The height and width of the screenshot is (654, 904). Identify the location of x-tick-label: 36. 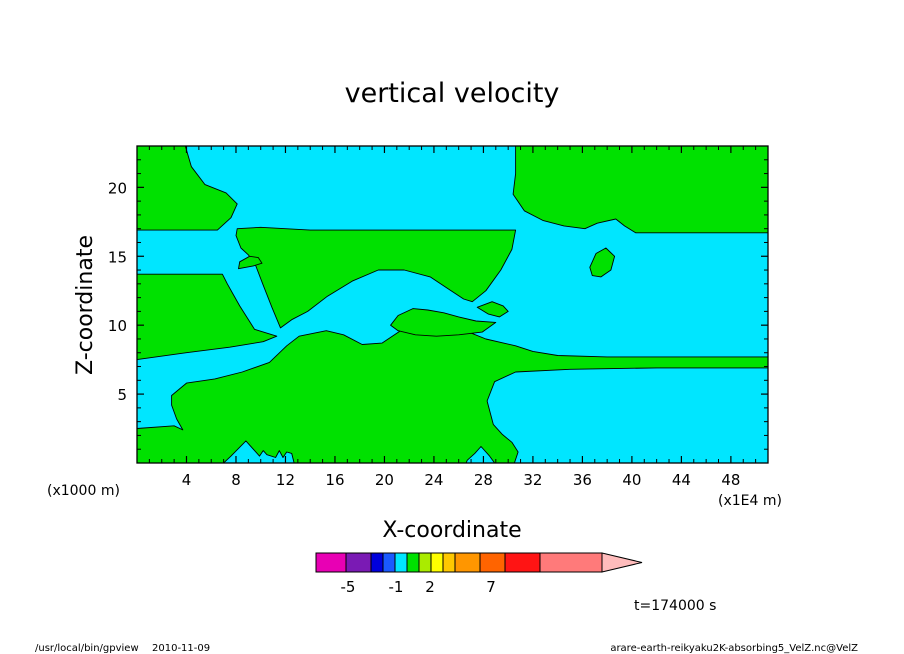
(582, 480).